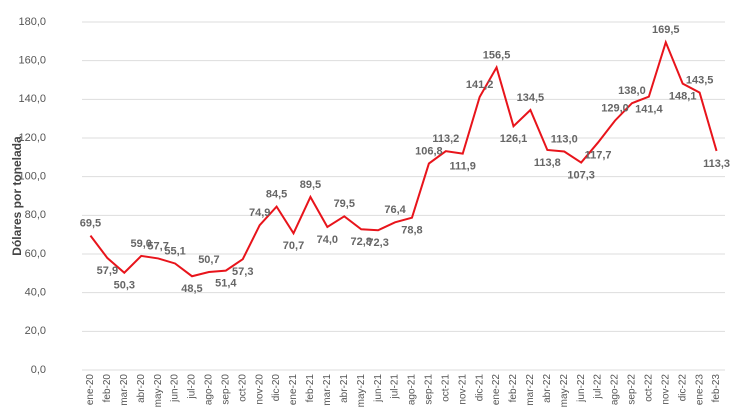 The height and width of the screenshot is (410, 733). What do you see at coordinates (175, 388) in the screenshot?
I see `x-tick-label: jun-20` at bounding box center [175, 388].